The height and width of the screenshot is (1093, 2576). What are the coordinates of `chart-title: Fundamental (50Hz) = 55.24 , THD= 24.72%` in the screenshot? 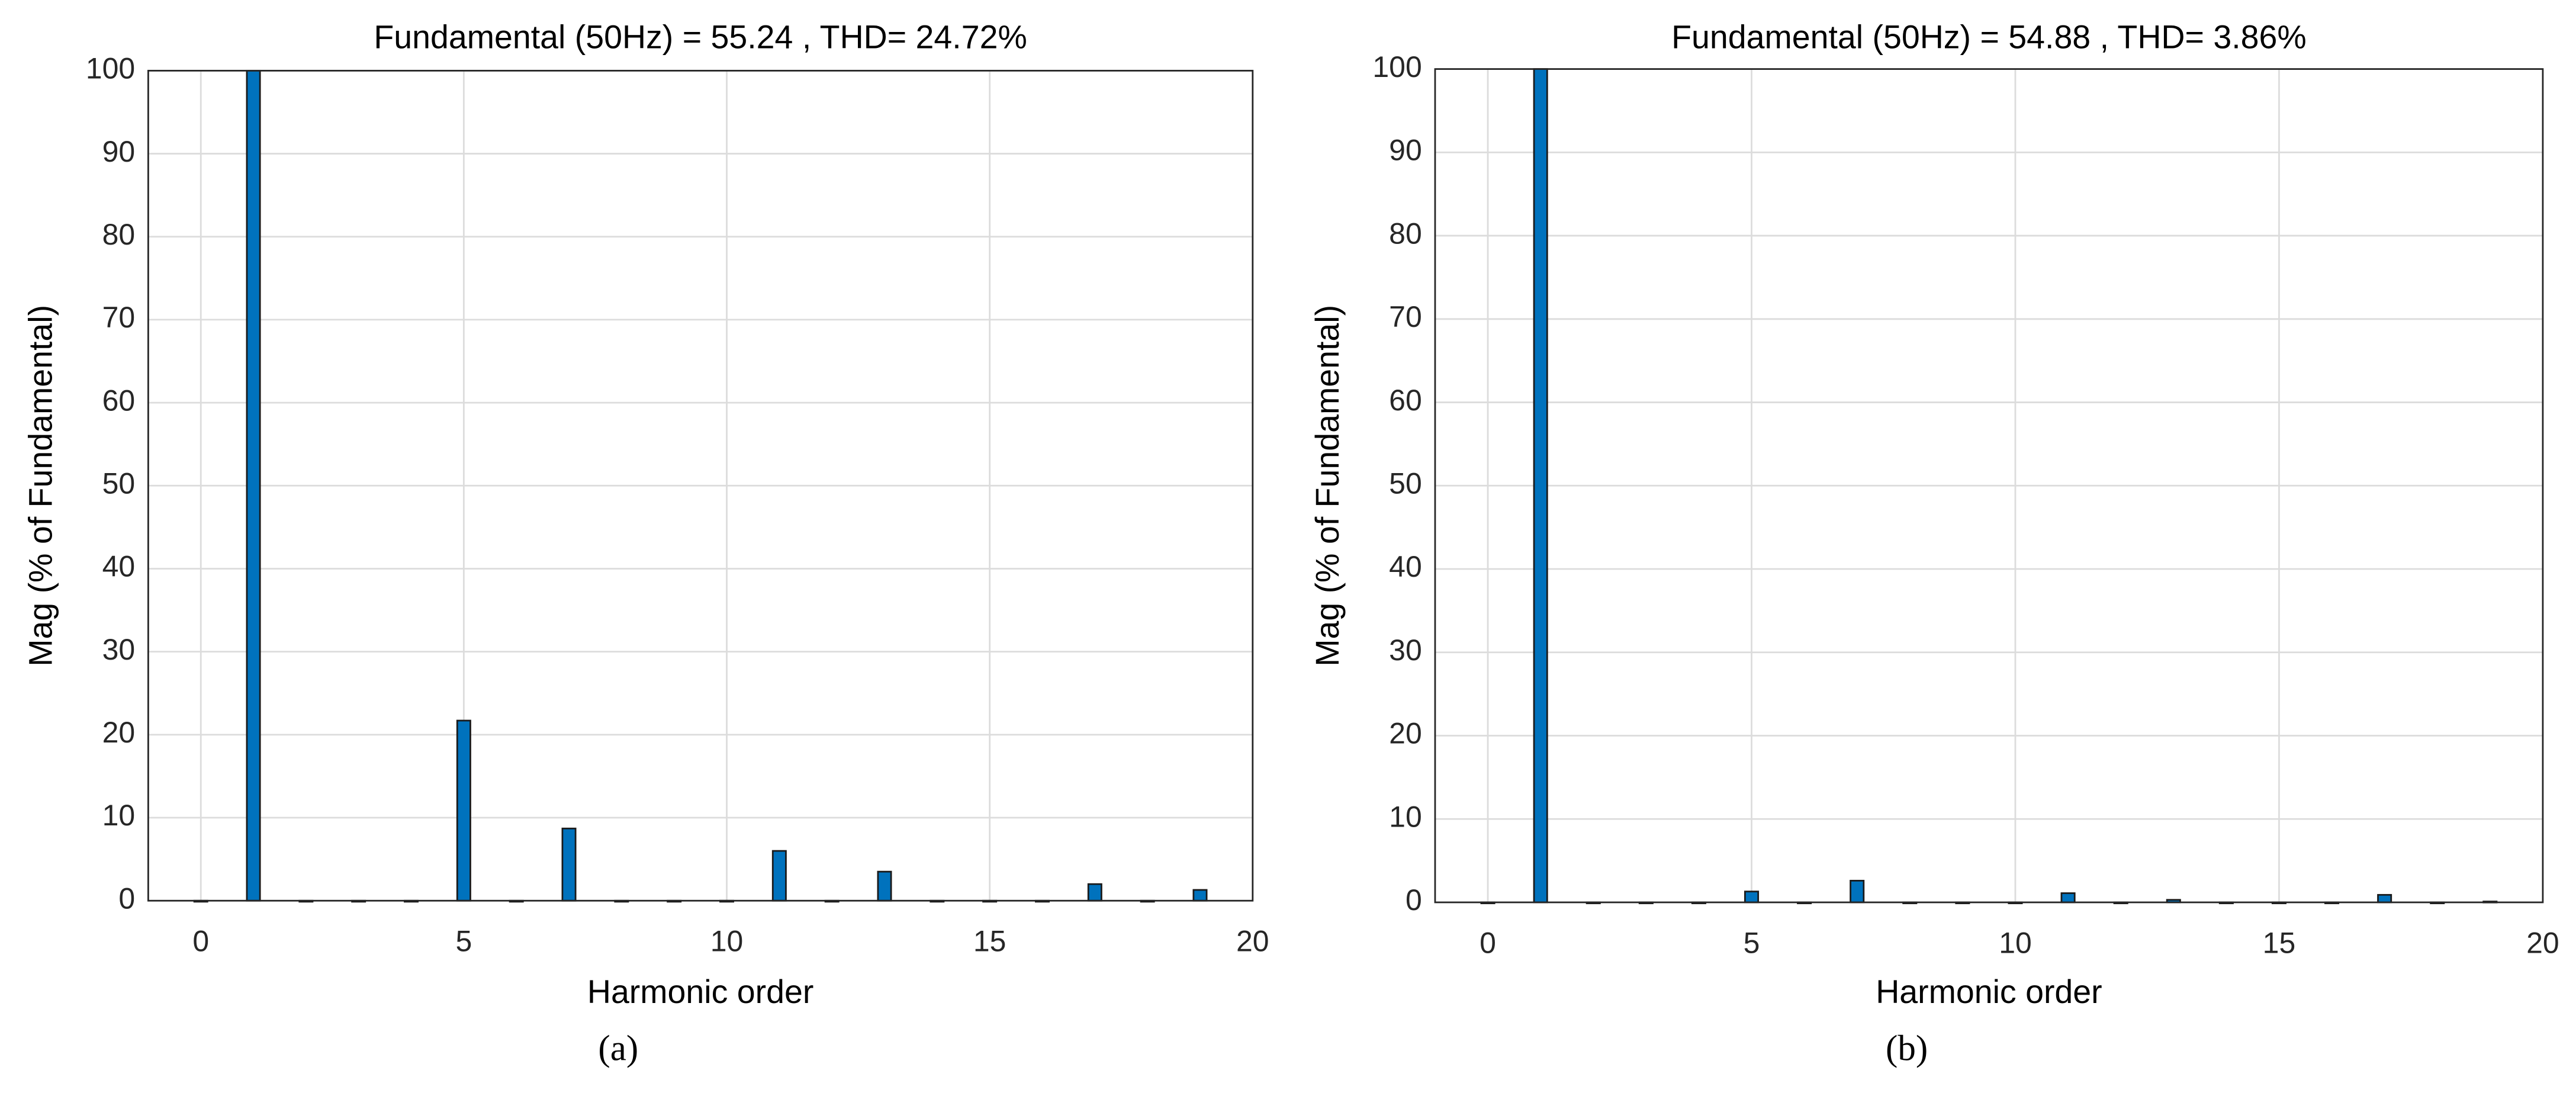 It's located at (701, 37).